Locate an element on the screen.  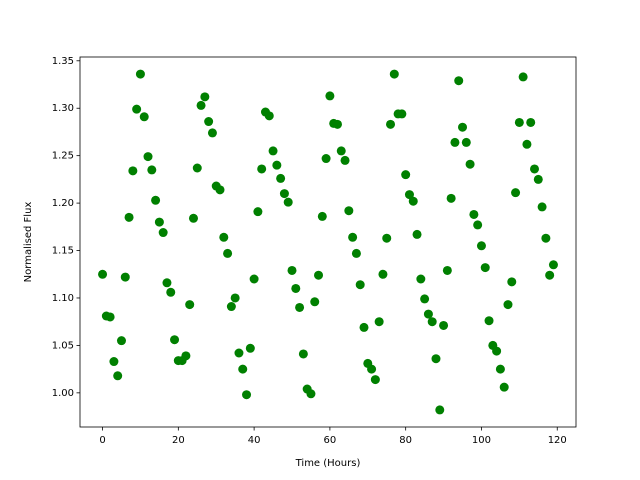
x-tick-label: 0 is located at coordinates (102, 440).